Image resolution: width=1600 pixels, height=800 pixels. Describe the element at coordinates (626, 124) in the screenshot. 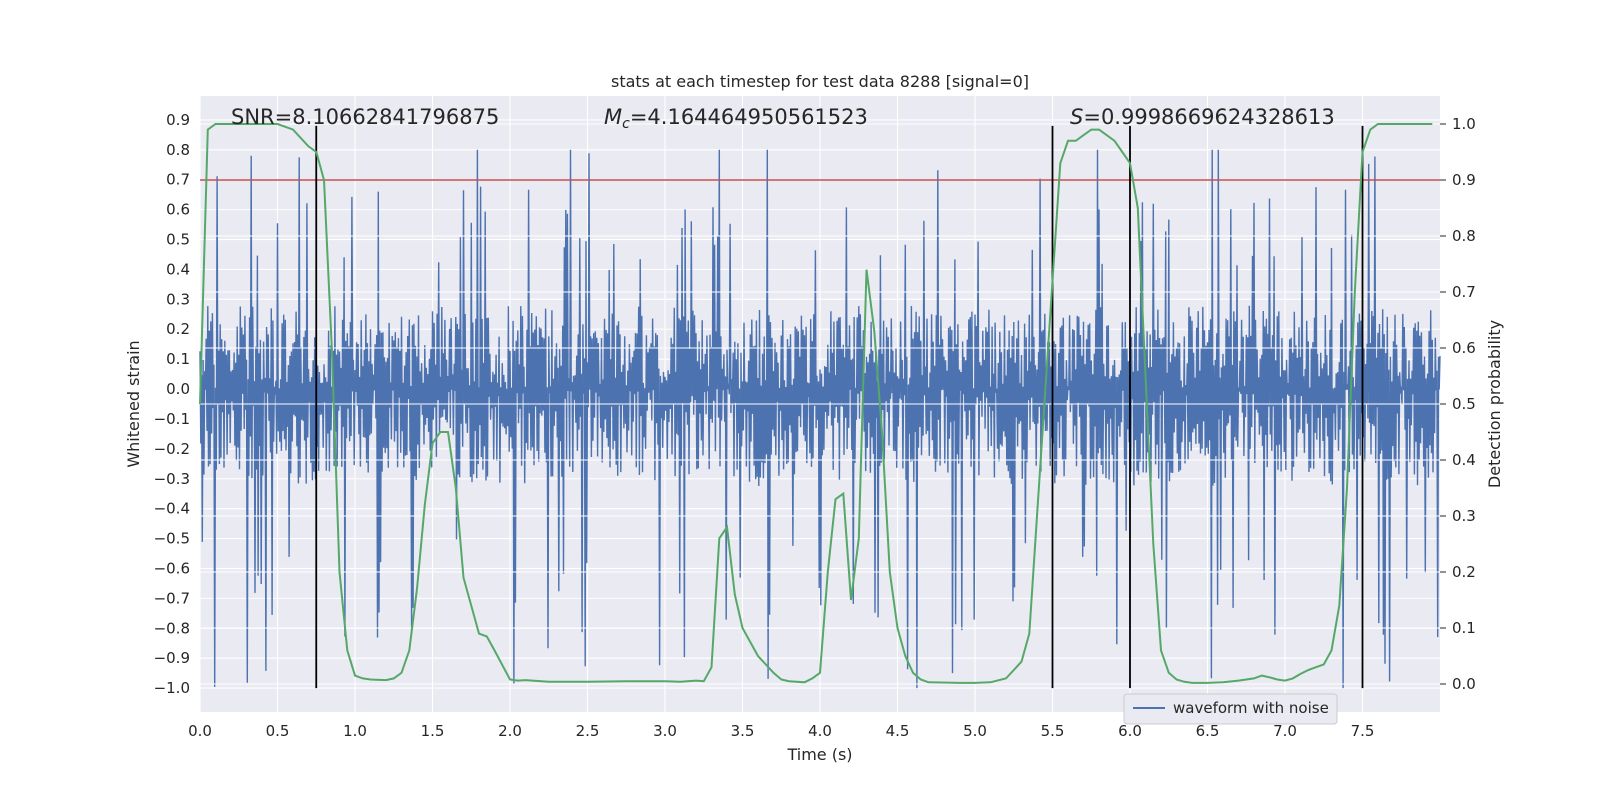

I see `mc-subscript: c` at that location.